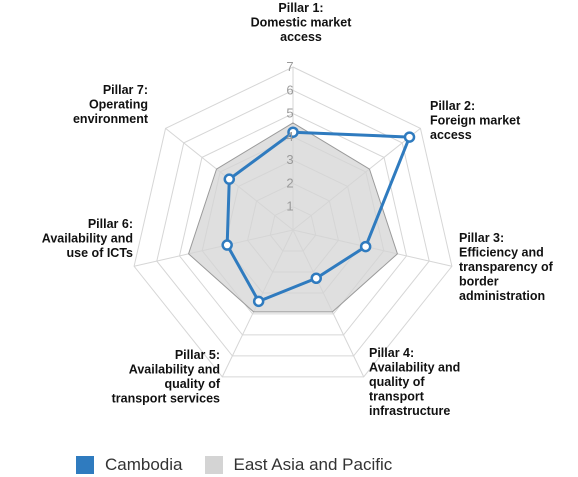 This screenshot has height=477, width=578. Describe the element at coordinates (110, 224) in the screenshot. I see `axis-label-line: Pillar 6:` at that location.